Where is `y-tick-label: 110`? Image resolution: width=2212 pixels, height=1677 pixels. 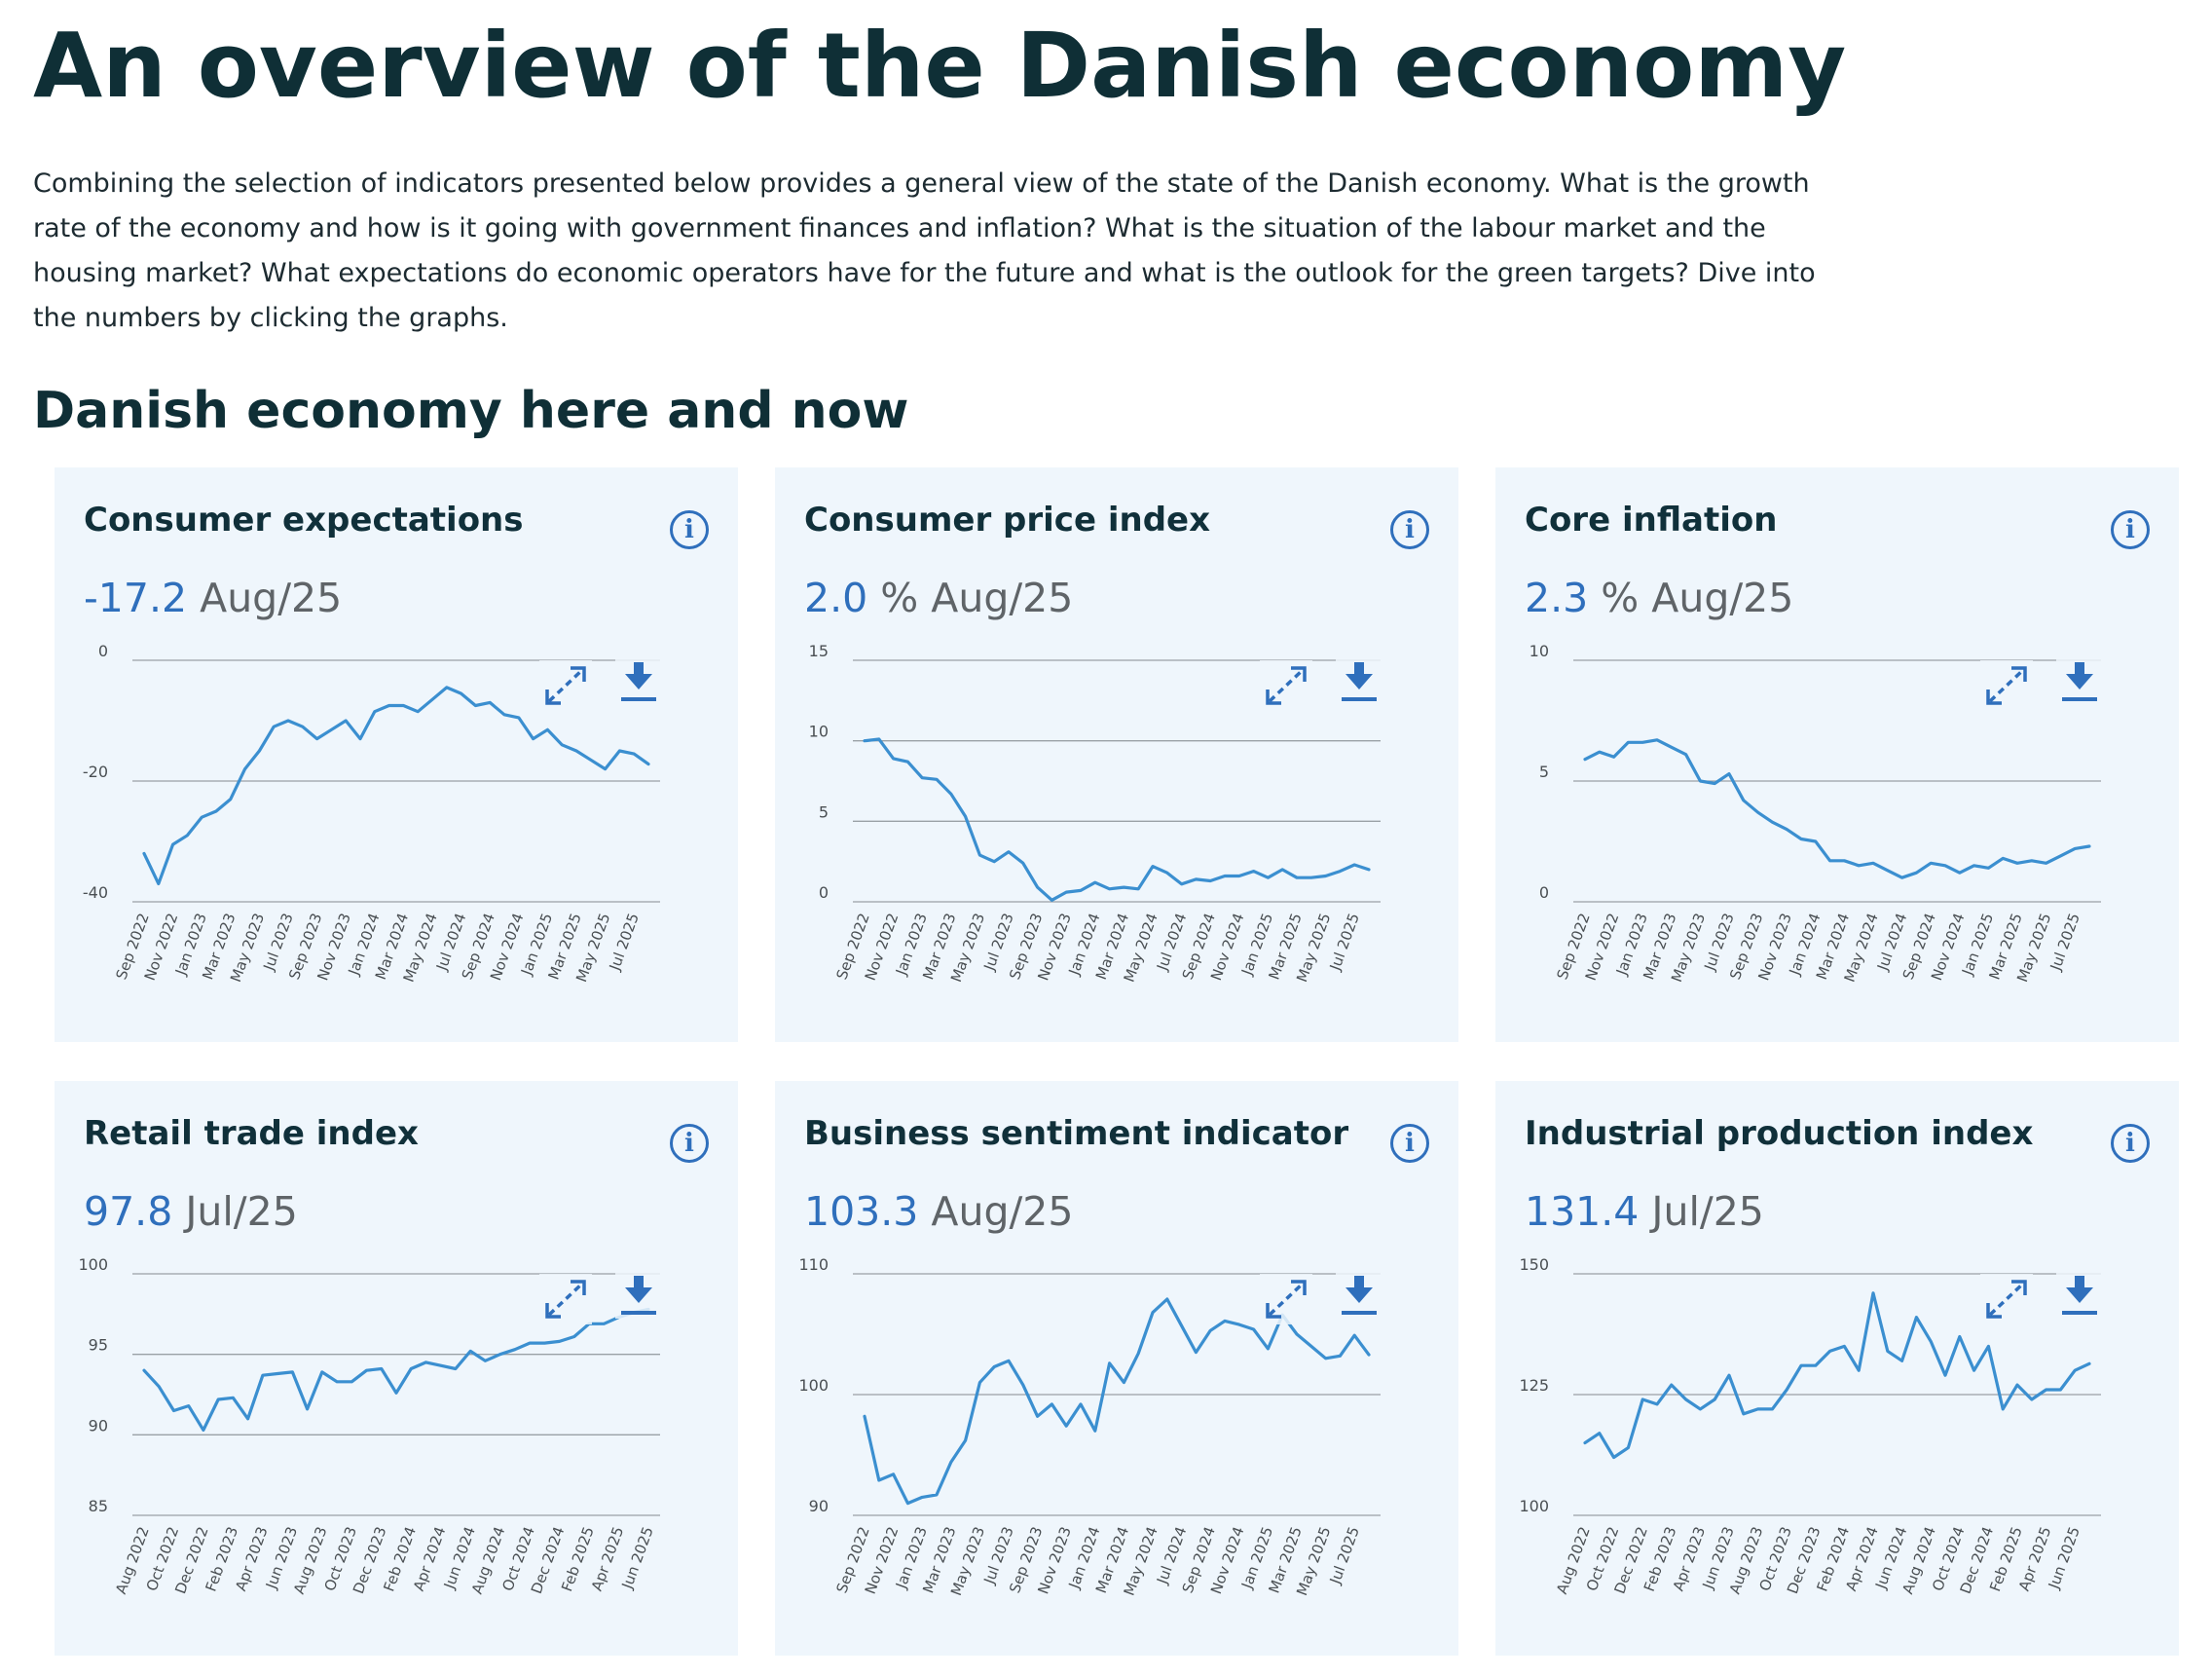 y-tick-label: 110 is located at coordinates (813, 1265).